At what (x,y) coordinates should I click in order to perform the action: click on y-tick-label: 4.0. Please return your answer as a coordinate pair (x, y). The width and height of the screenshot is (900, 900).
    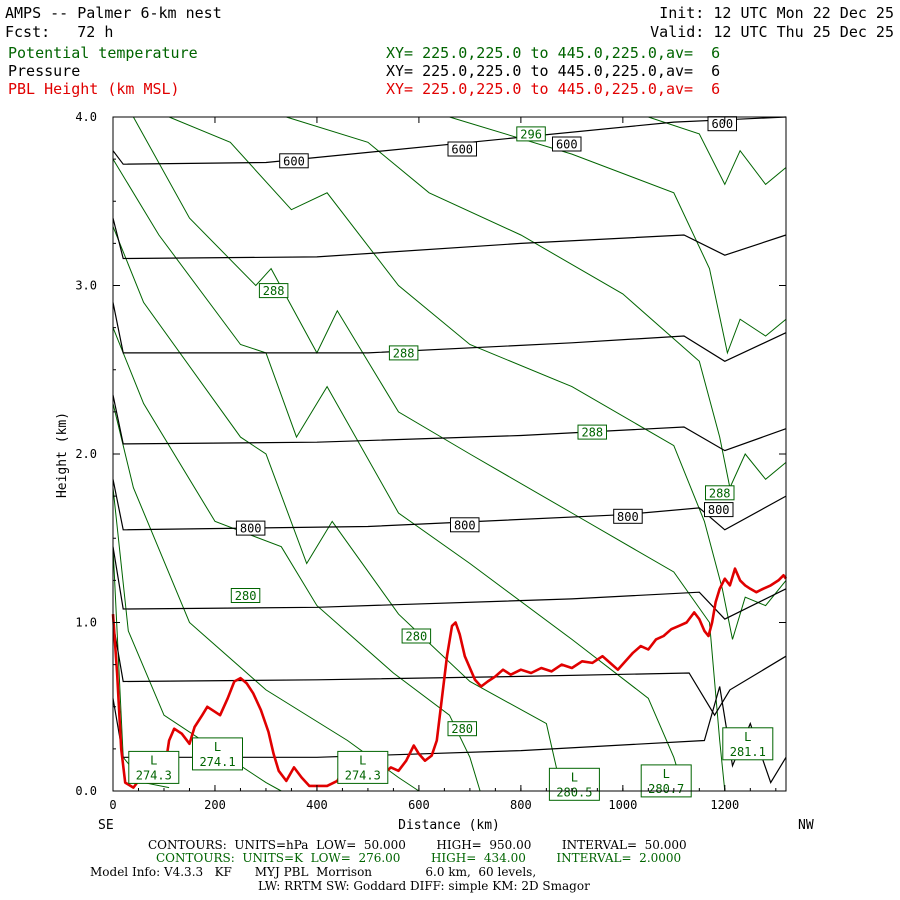
    Looking at the image, I should click on (86, 117).